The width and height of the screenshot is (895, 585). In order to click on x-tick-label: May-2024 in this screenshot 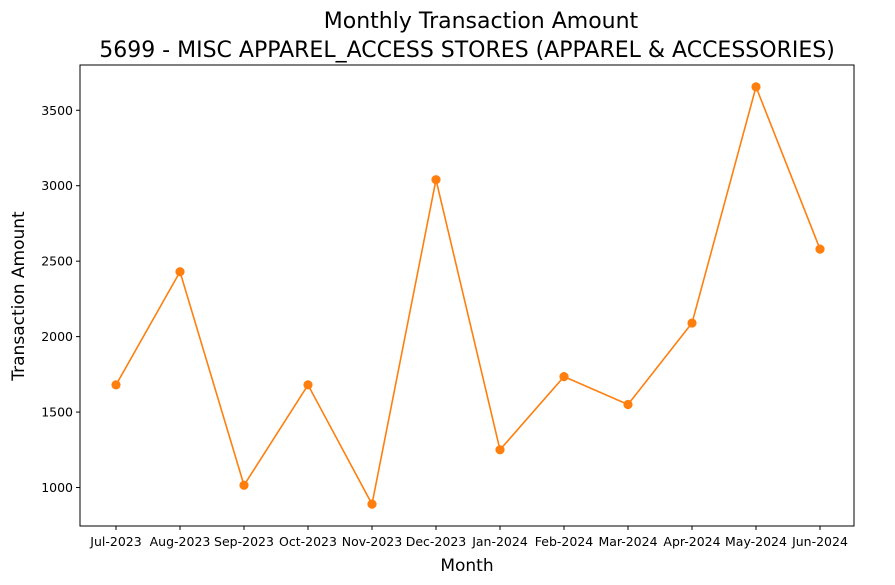, I will do `click(756, 541)`.